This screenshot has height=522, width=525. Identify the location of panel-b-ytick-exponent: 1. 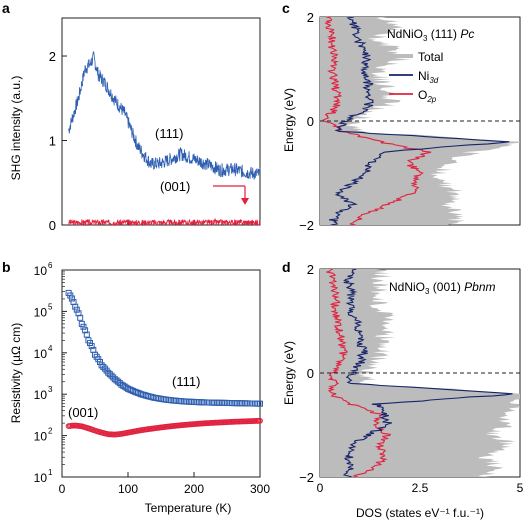
(50, 472).